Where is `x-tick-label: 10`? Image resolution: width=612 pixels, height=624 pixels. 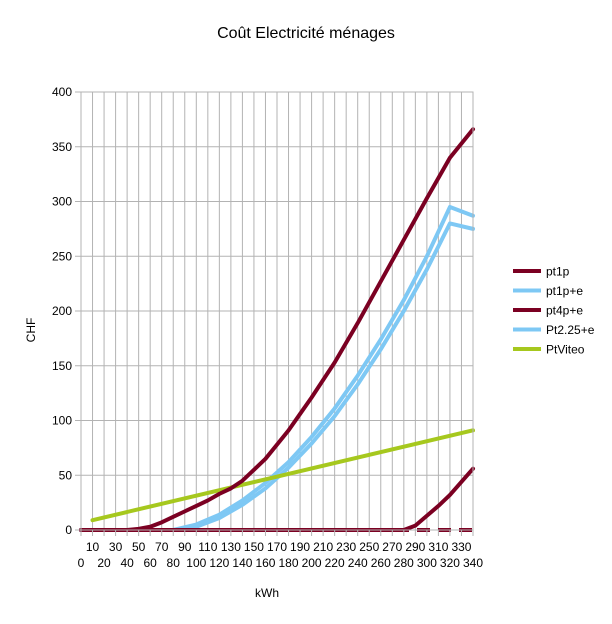
x-tick-label: 10 is located at coordinates (93, 547).